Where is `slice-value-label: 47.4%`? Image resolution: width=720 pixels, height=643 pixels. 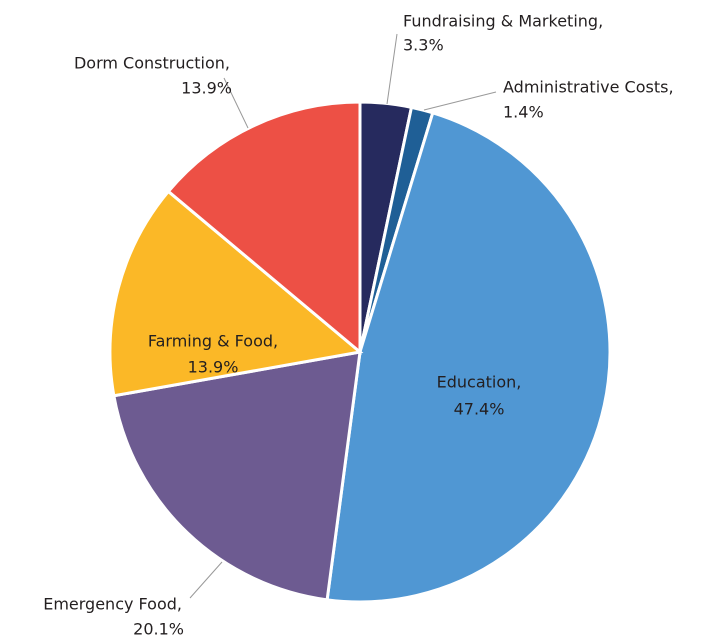
slice-value-label: 47.4% is located at coordinates (479, 409).